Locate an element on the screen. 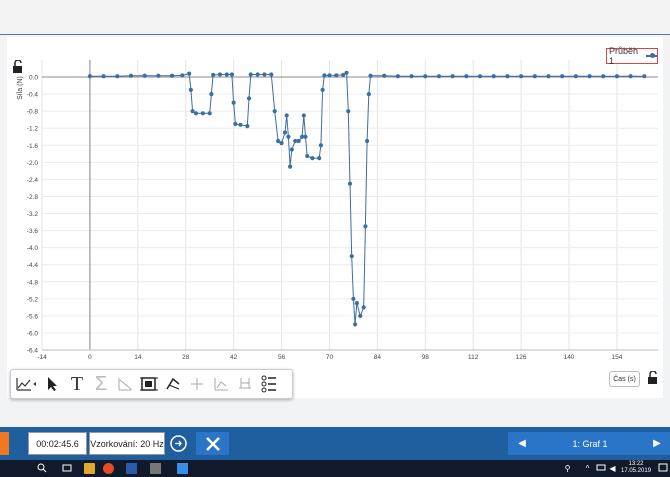  task-view-icon is located at coordinates (66, 468).